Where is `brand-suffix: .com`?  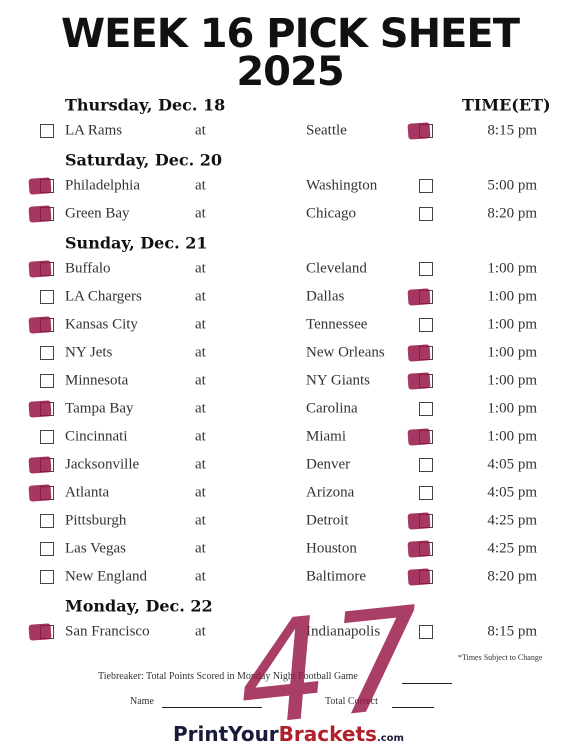 brand-suffix: .com is located at coordinates (390, 738).